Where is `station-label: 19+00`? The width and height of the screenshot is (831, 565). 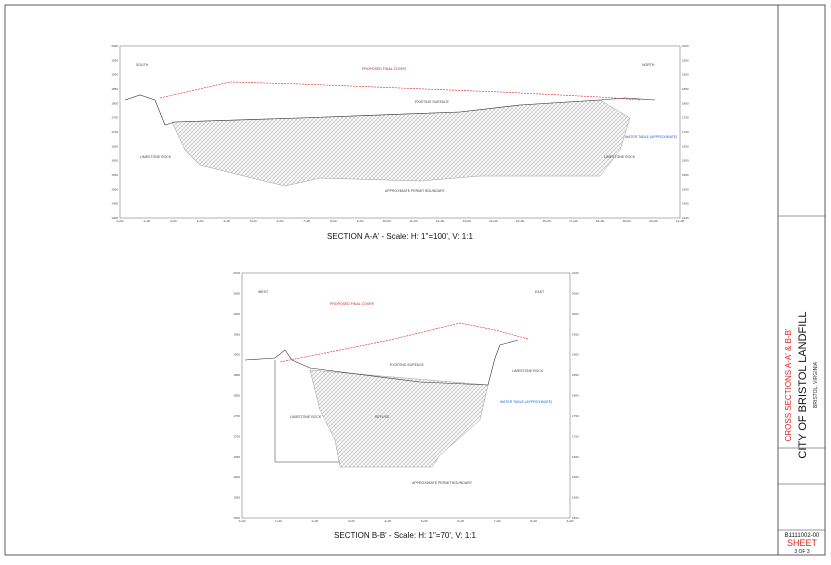 station-label: 19+00 is located at coordinates (626, 221).